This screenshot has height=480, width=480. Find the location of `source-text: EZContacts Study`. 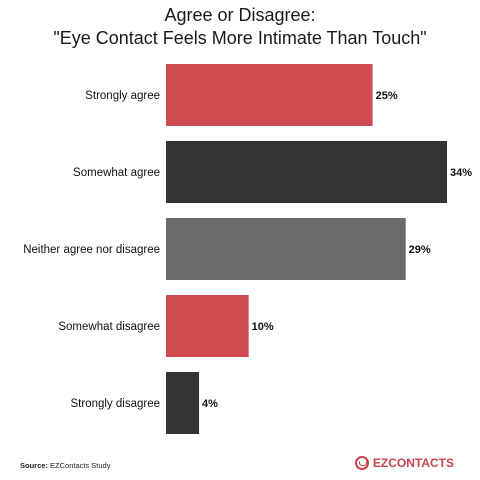

source-text: EZContacts Study is located at coordinates (80, 465).